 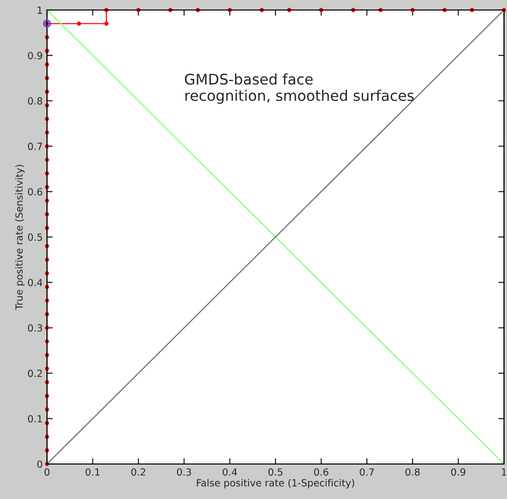 I want to click on x-tick-label: 0.3, so click(x=184, y=472).